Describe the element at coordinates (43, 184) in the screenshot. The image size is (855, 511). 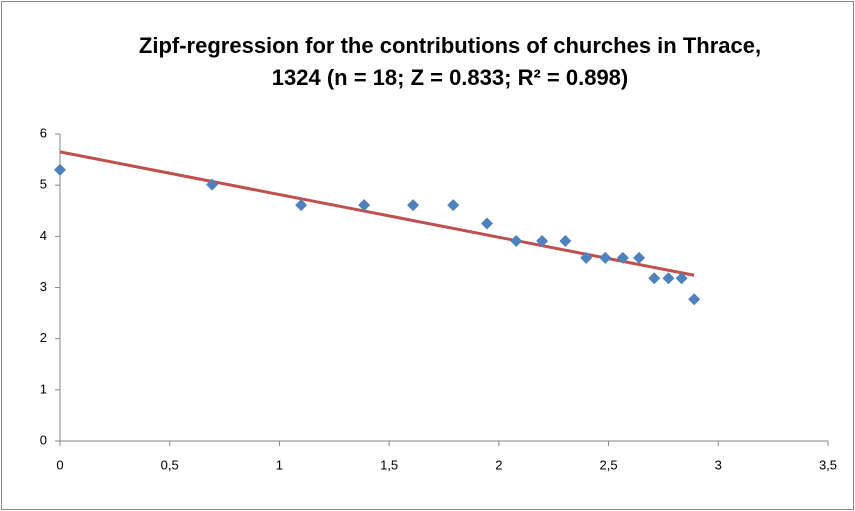
I see `y-tick-label: 5` at that location.